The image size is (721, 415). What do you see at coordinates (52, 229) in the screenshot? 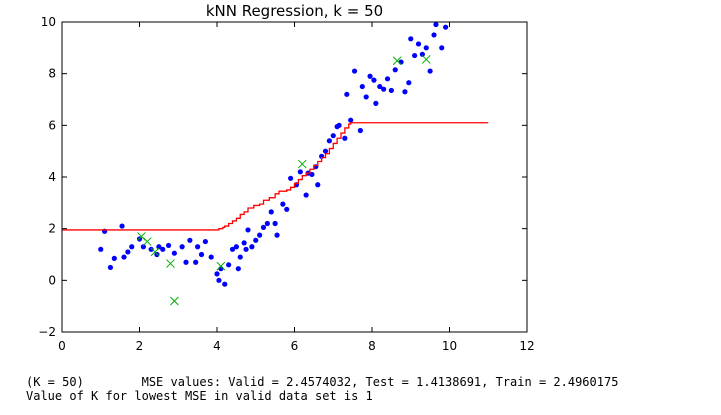
I see `y-tick-label: 2` at bounding box center [52, 229].